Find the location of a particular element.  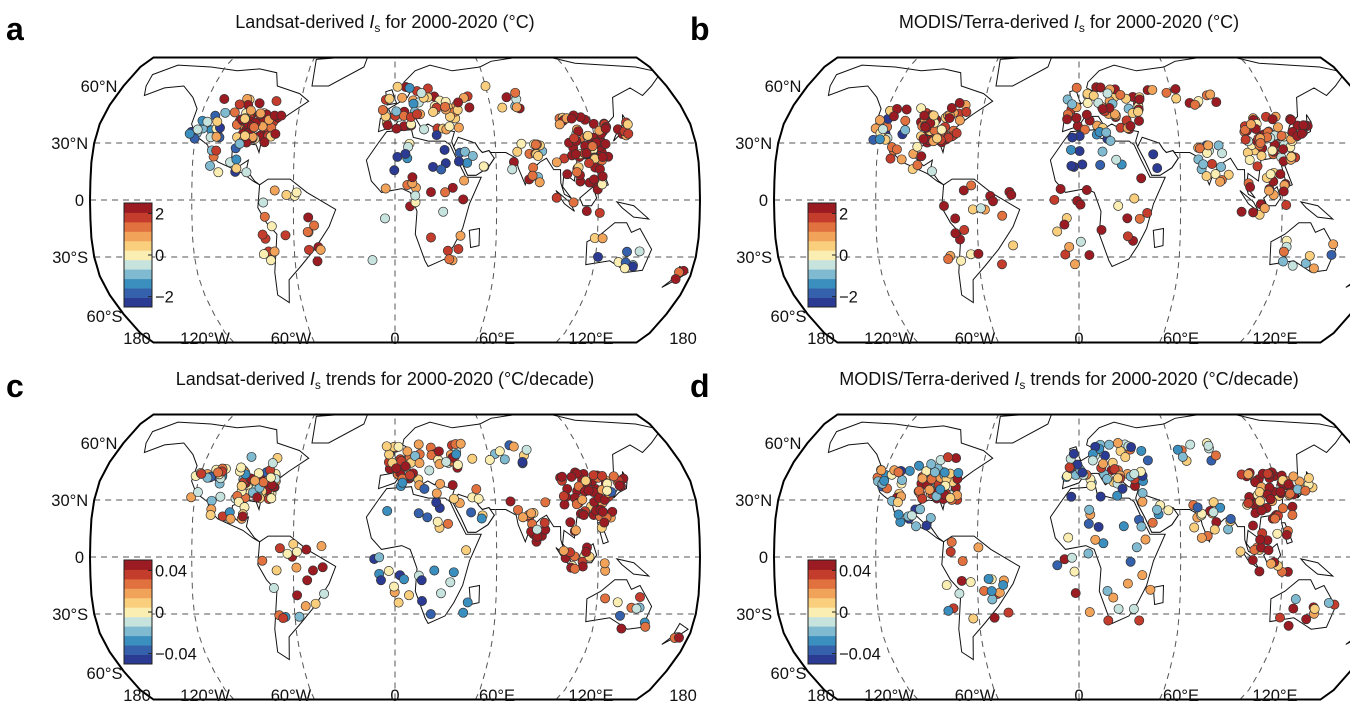

lon-tick-label: 180 is located at coordinates (683, 339).